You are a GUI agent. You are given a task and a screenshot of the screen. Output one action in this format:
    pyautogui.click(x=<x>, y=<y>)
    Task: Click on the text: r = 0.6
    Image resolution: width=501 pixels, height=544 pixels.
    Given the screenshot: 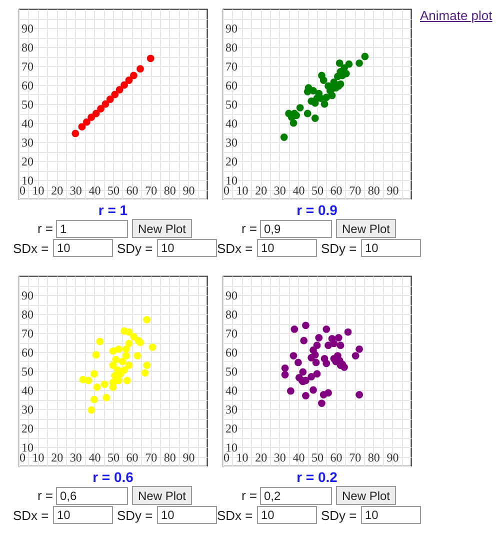 What is the action you would take?
    pyautogui.click(x=113, y=477)
    